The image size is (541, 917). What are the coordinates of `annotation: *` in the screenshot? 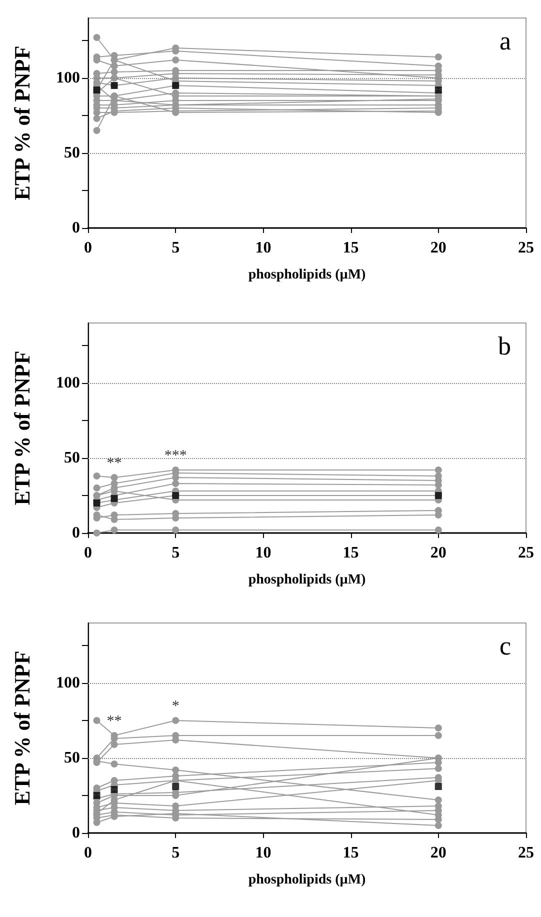 It's located at (176, 706).